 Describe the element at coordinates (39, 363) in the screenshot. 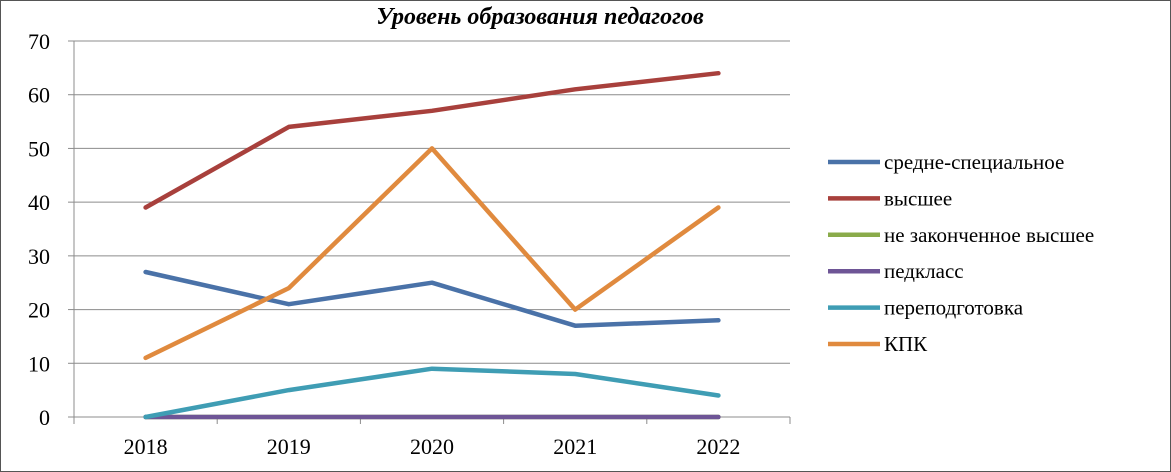

I see `y-tick-label: 10` at that location.